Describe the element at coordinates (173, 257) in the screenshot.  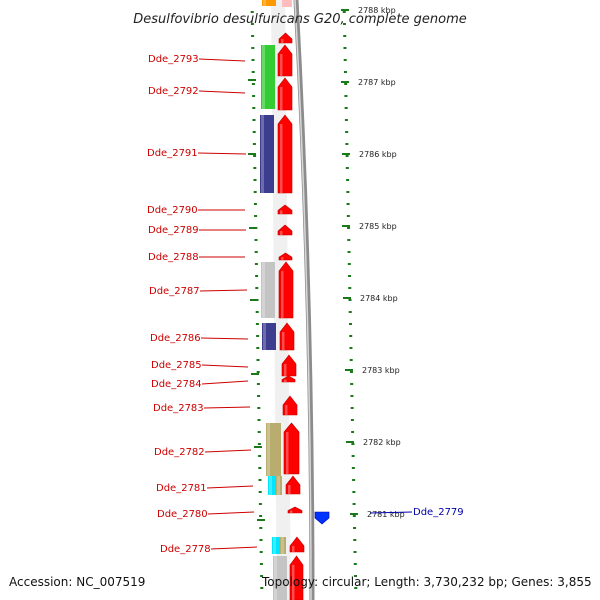
I see `gene-label: Dde_2788` at that location.